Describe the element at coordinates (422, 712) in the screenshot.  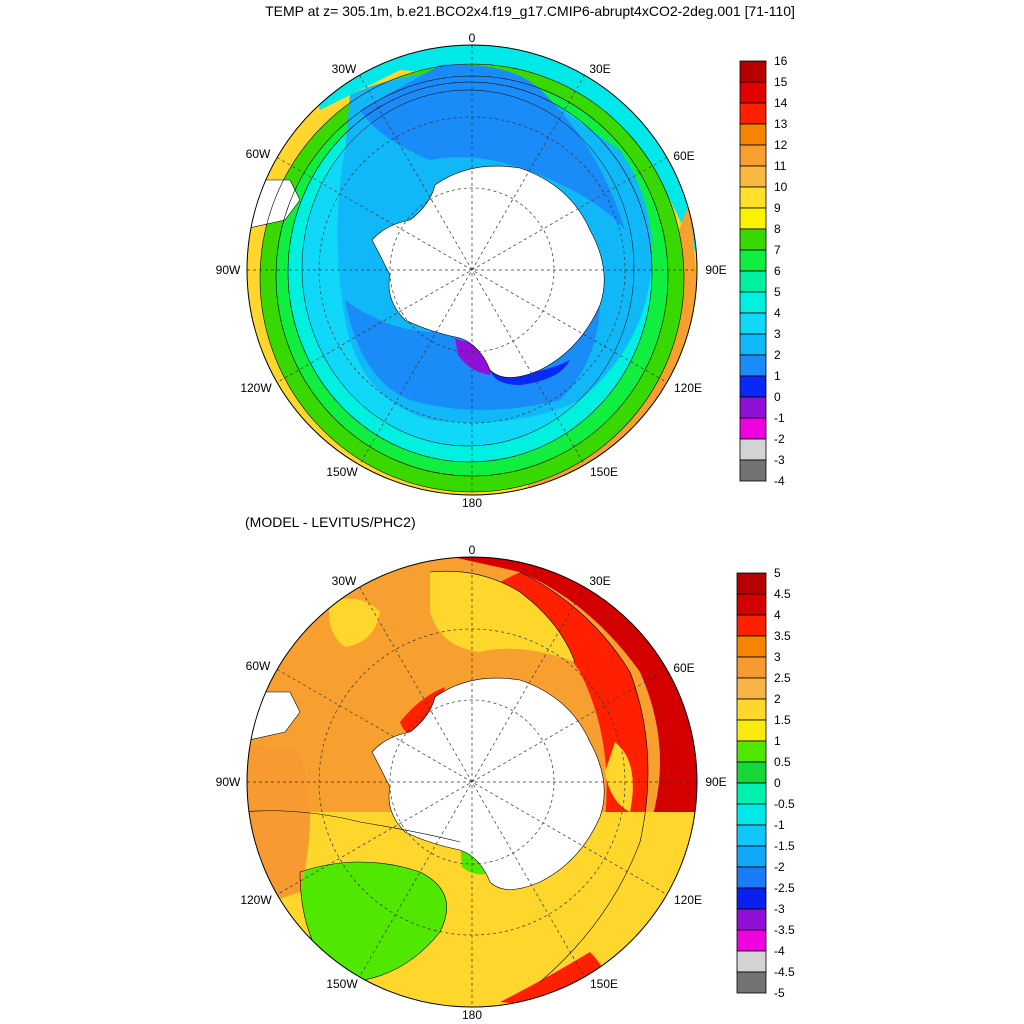
I see `field-red-weddell` at that location.